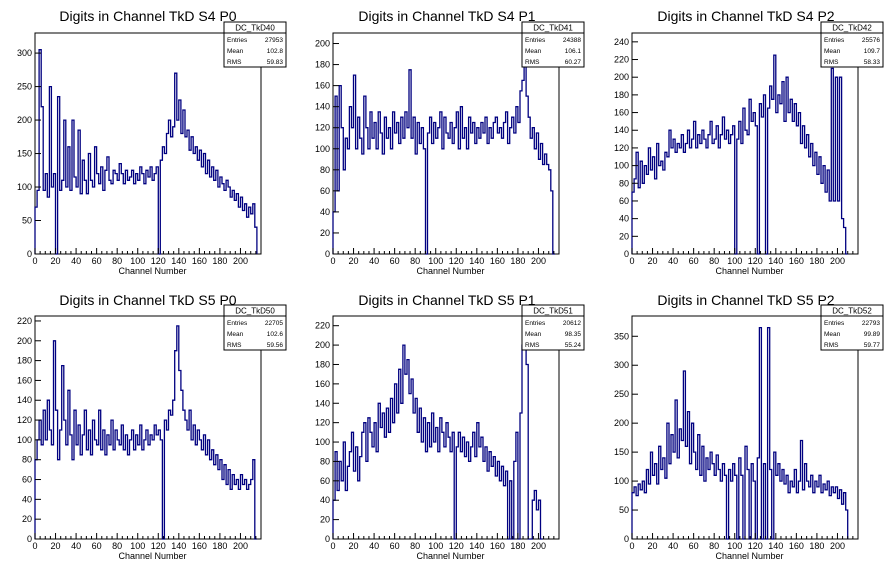 The width and height of the screenshot is (896, 579). I want to click on stats-box: DC_TkD42 Entries 25576 Mean 109.7 RMS 58.33, so click(852, 44).